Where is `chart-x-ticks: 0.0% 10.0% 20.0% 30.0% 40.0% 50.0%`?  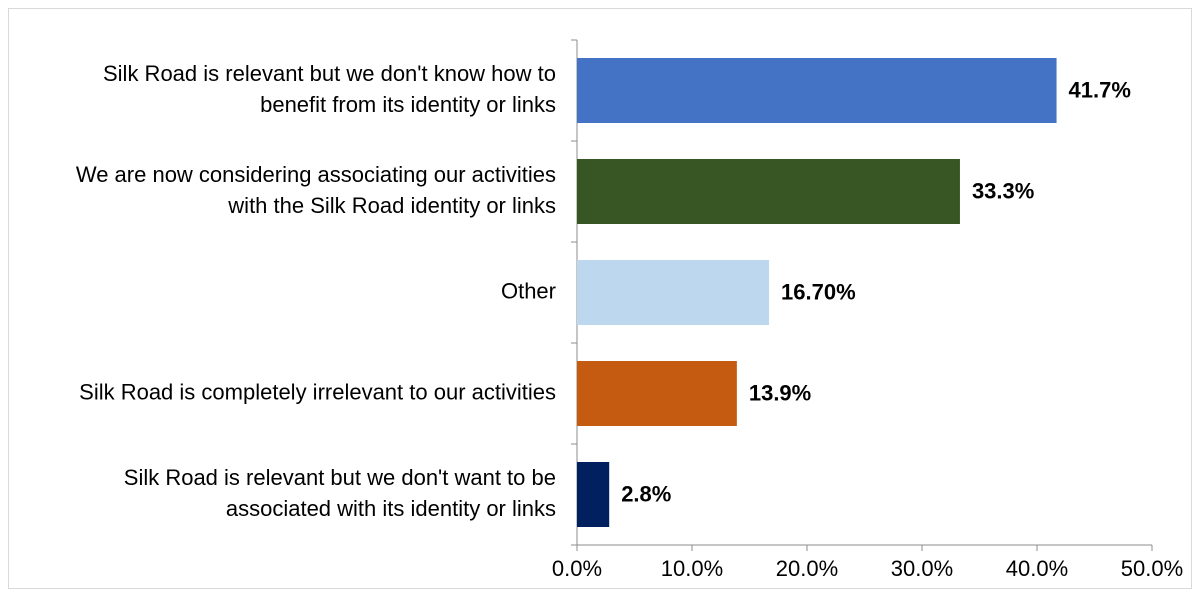 chart-x-ticks: 0.0% 10.0% 20.0% 30.0% 40.0% 50.0% is located at coordinates (867, 563).